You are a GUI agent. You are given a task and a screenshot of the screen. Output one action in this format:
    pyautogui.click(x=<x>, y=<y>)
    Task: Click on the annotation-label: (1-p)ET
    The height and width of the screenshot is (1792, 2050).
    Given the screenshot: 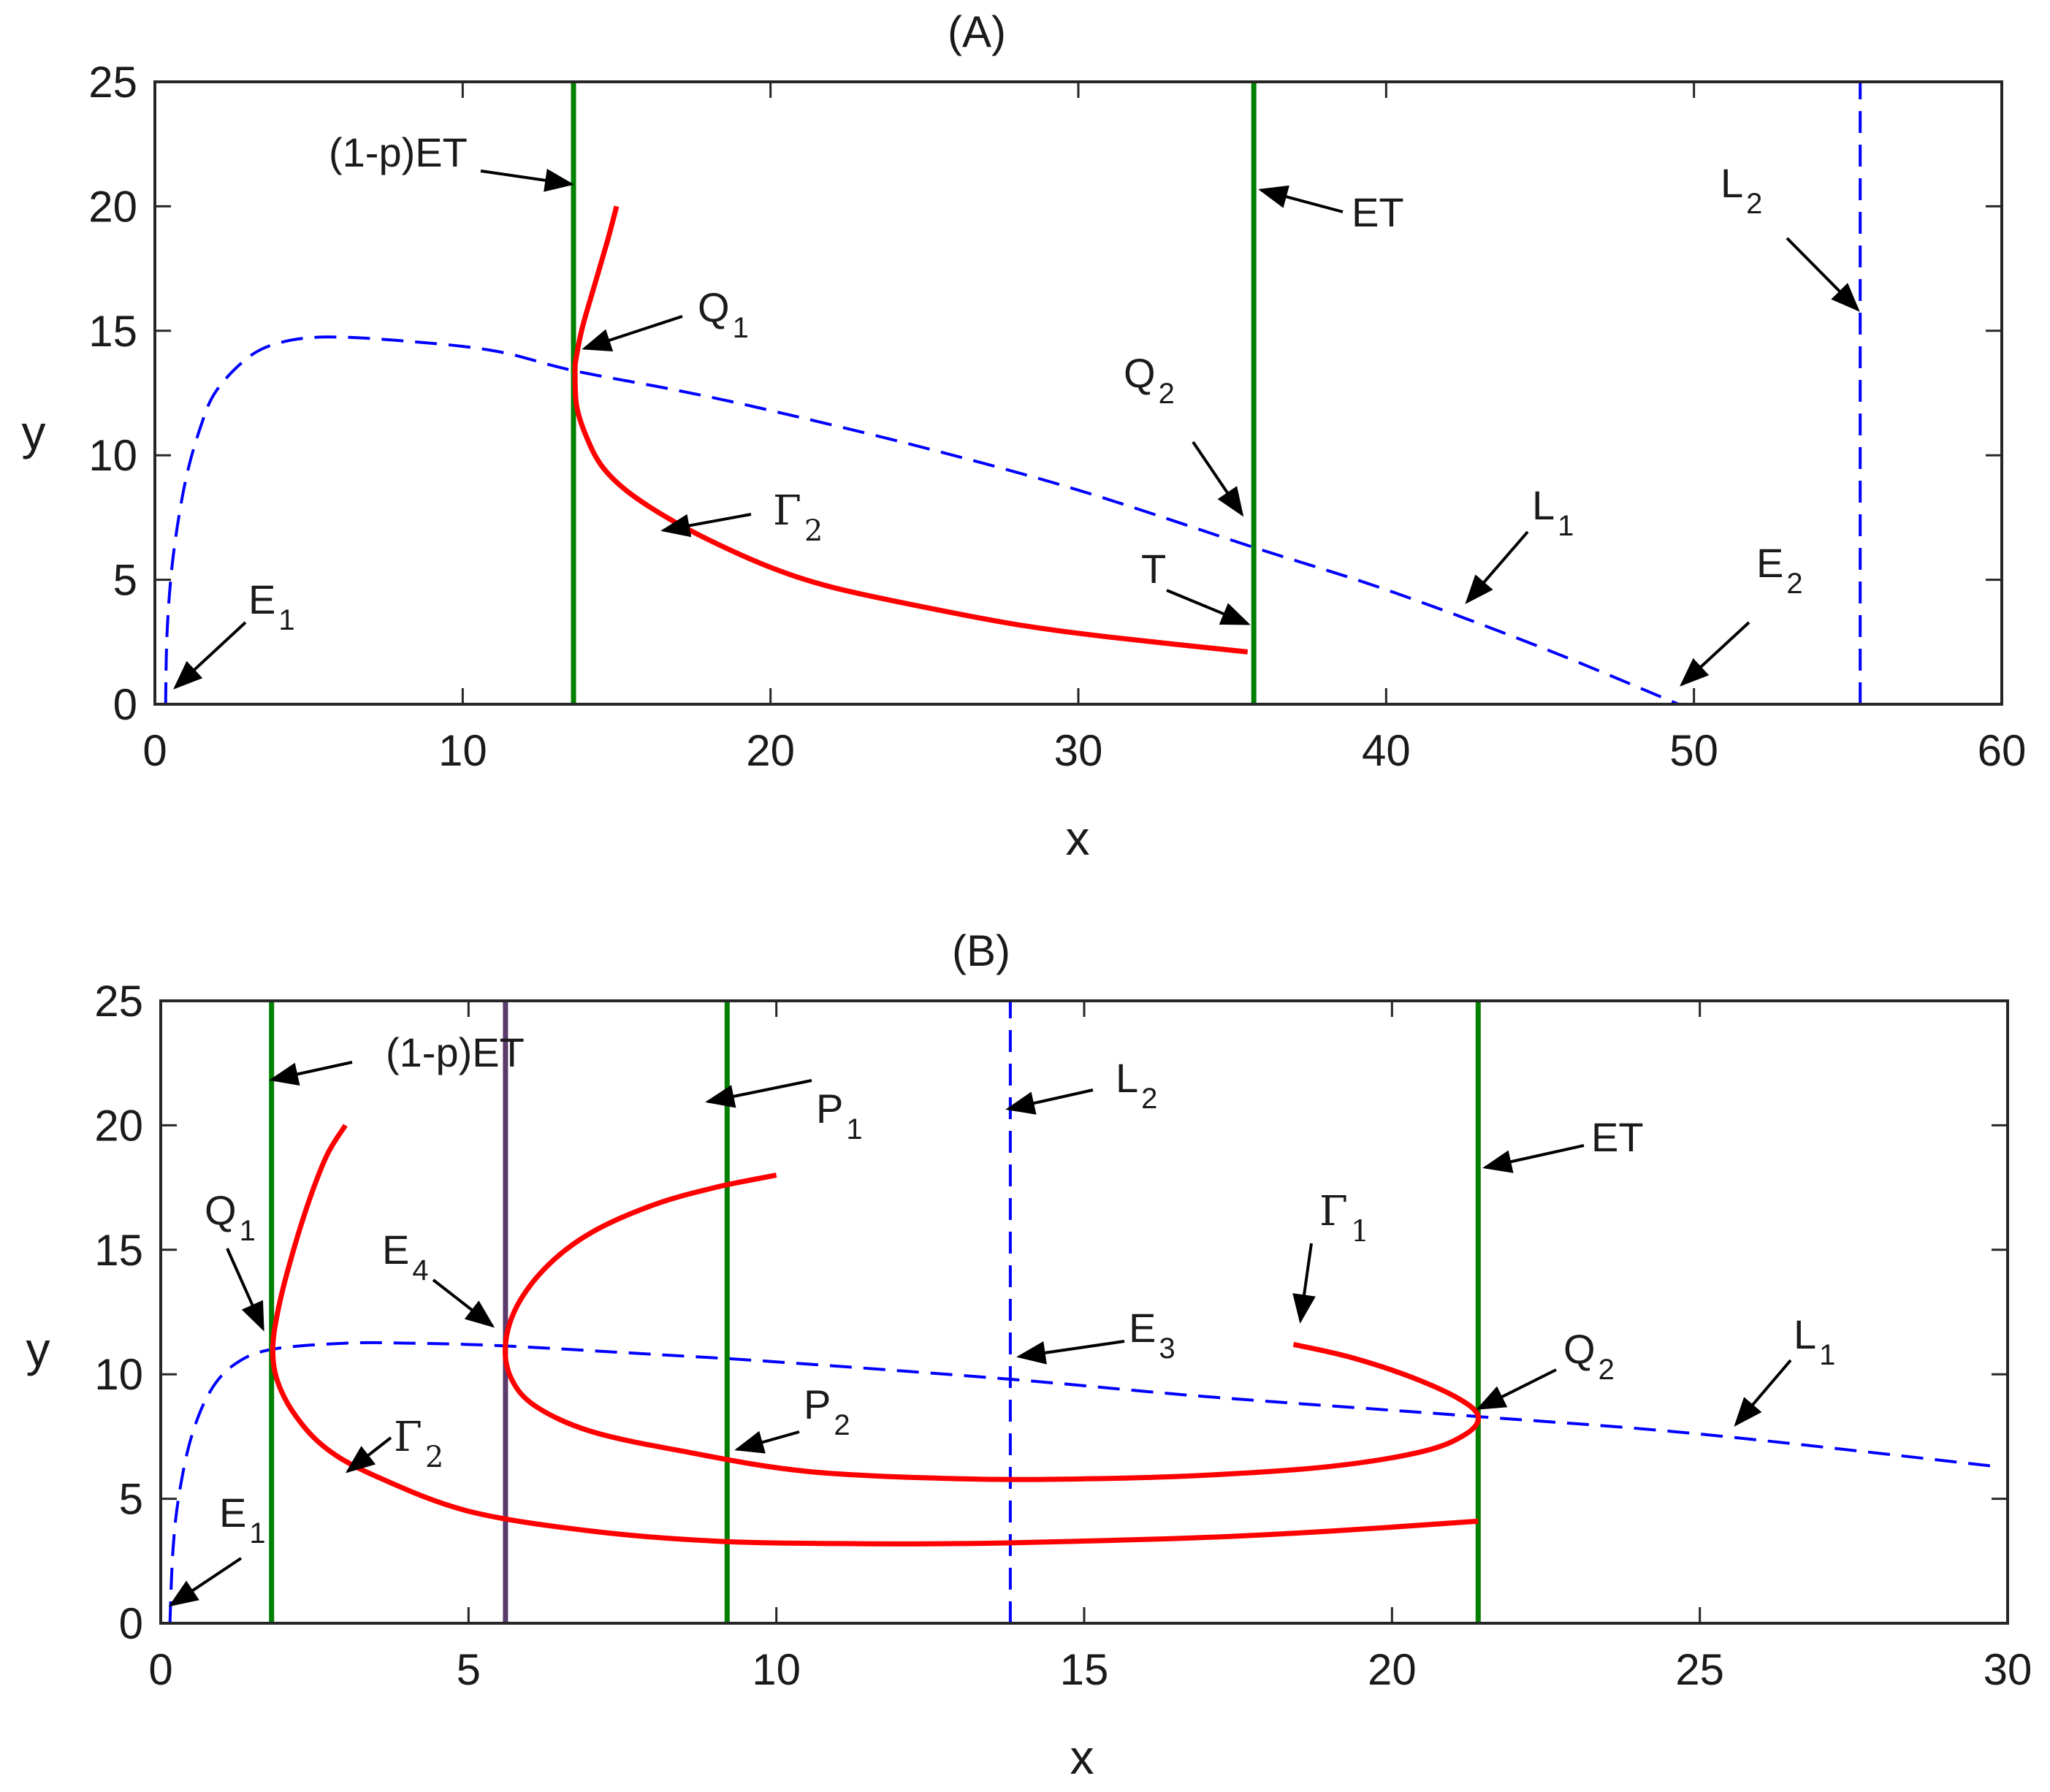 What is the action you would take?
    pyautogui.click(x=456, y=1052)
    